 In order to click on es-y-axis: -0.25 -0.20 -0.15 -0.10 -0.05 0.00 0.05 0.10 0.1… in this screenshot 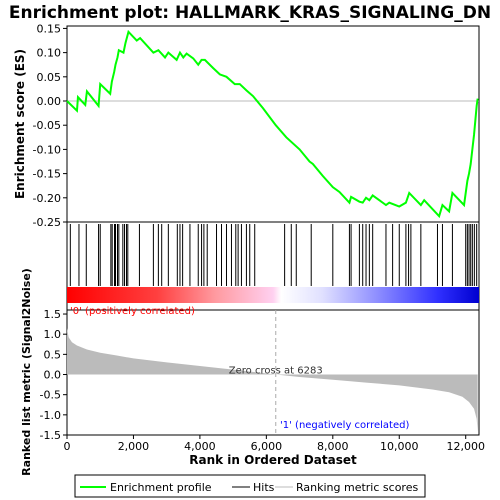, I will do `click(50, 125)`.